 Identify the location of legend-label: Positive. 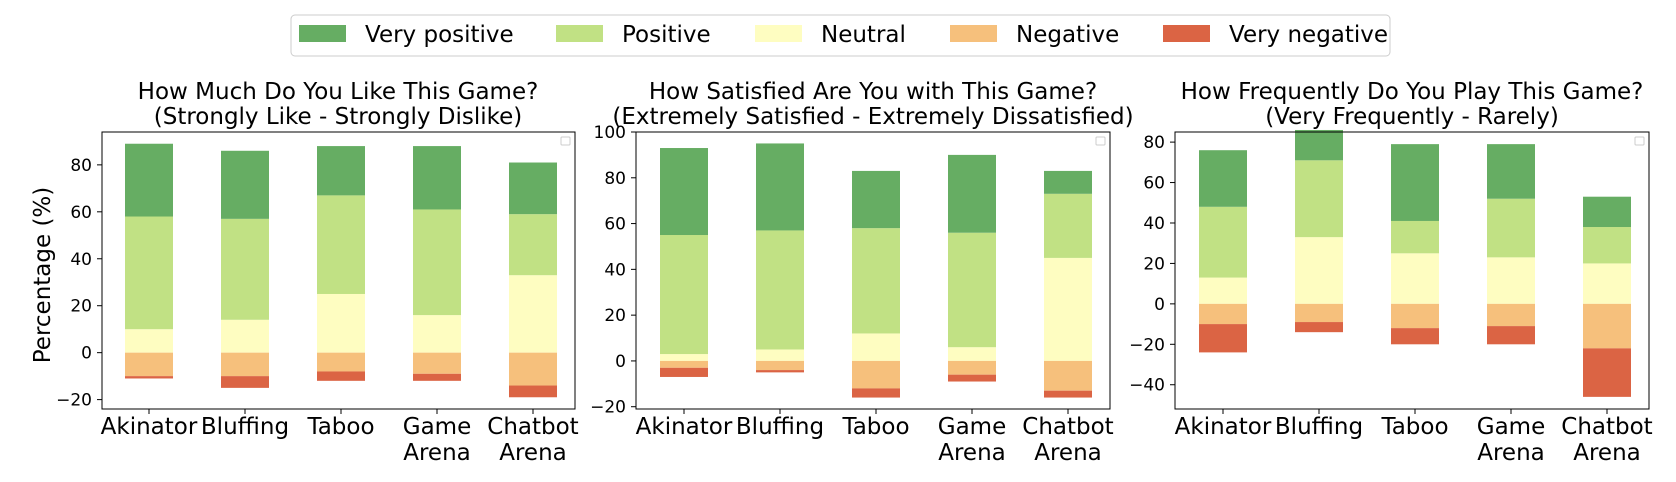
(666, 35).